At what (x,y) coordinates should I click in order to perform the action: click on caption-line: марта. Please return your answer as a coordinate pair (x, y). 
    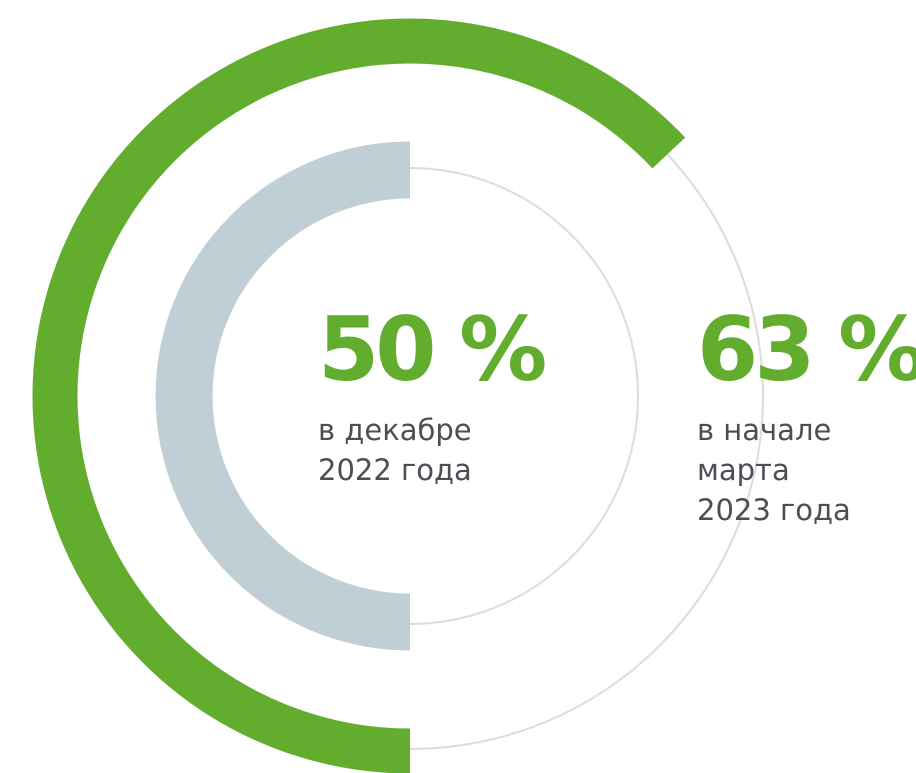
    Looking at the image, I should click on (743, 470).